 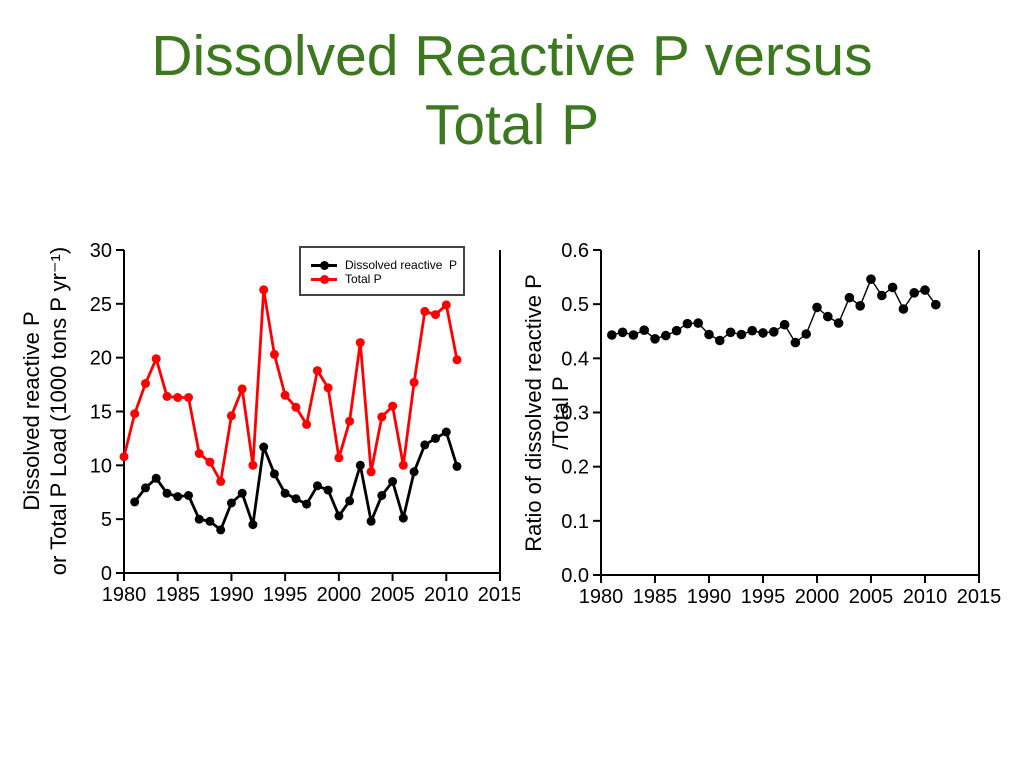 I want to click on series-dissolved-reactive-p, so click(x=296, y=481).